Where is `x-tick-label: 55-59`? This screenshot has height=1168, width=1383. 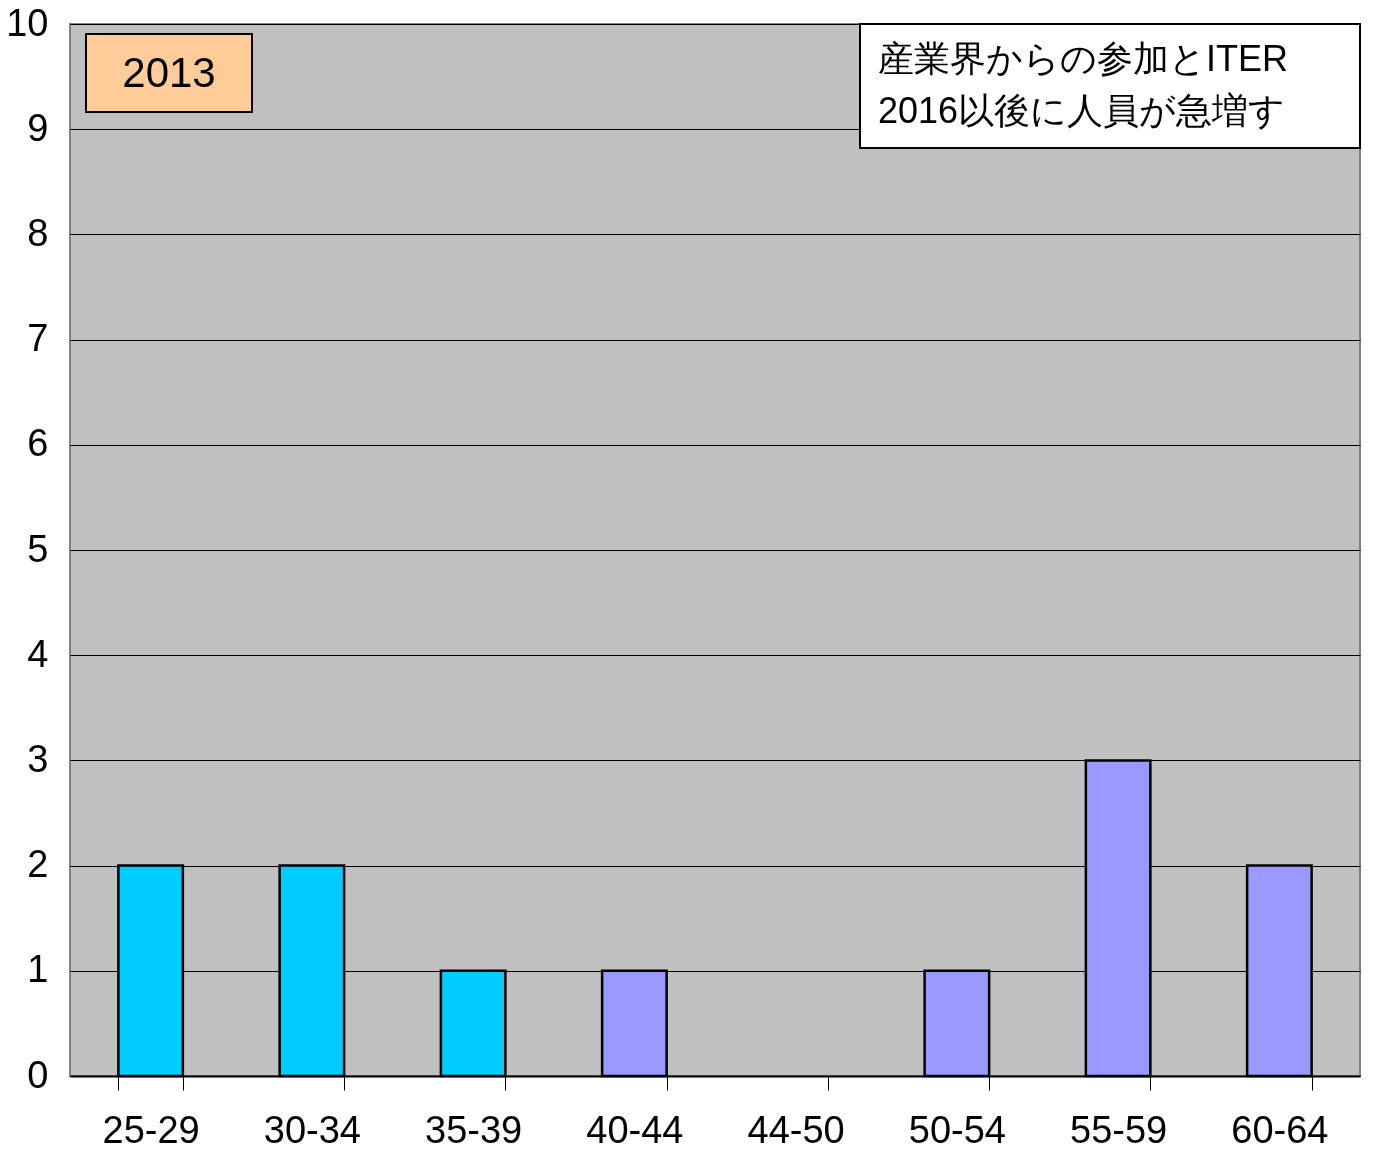 x-tick-label: 55-59 is located at coordinates (1119, 1129).